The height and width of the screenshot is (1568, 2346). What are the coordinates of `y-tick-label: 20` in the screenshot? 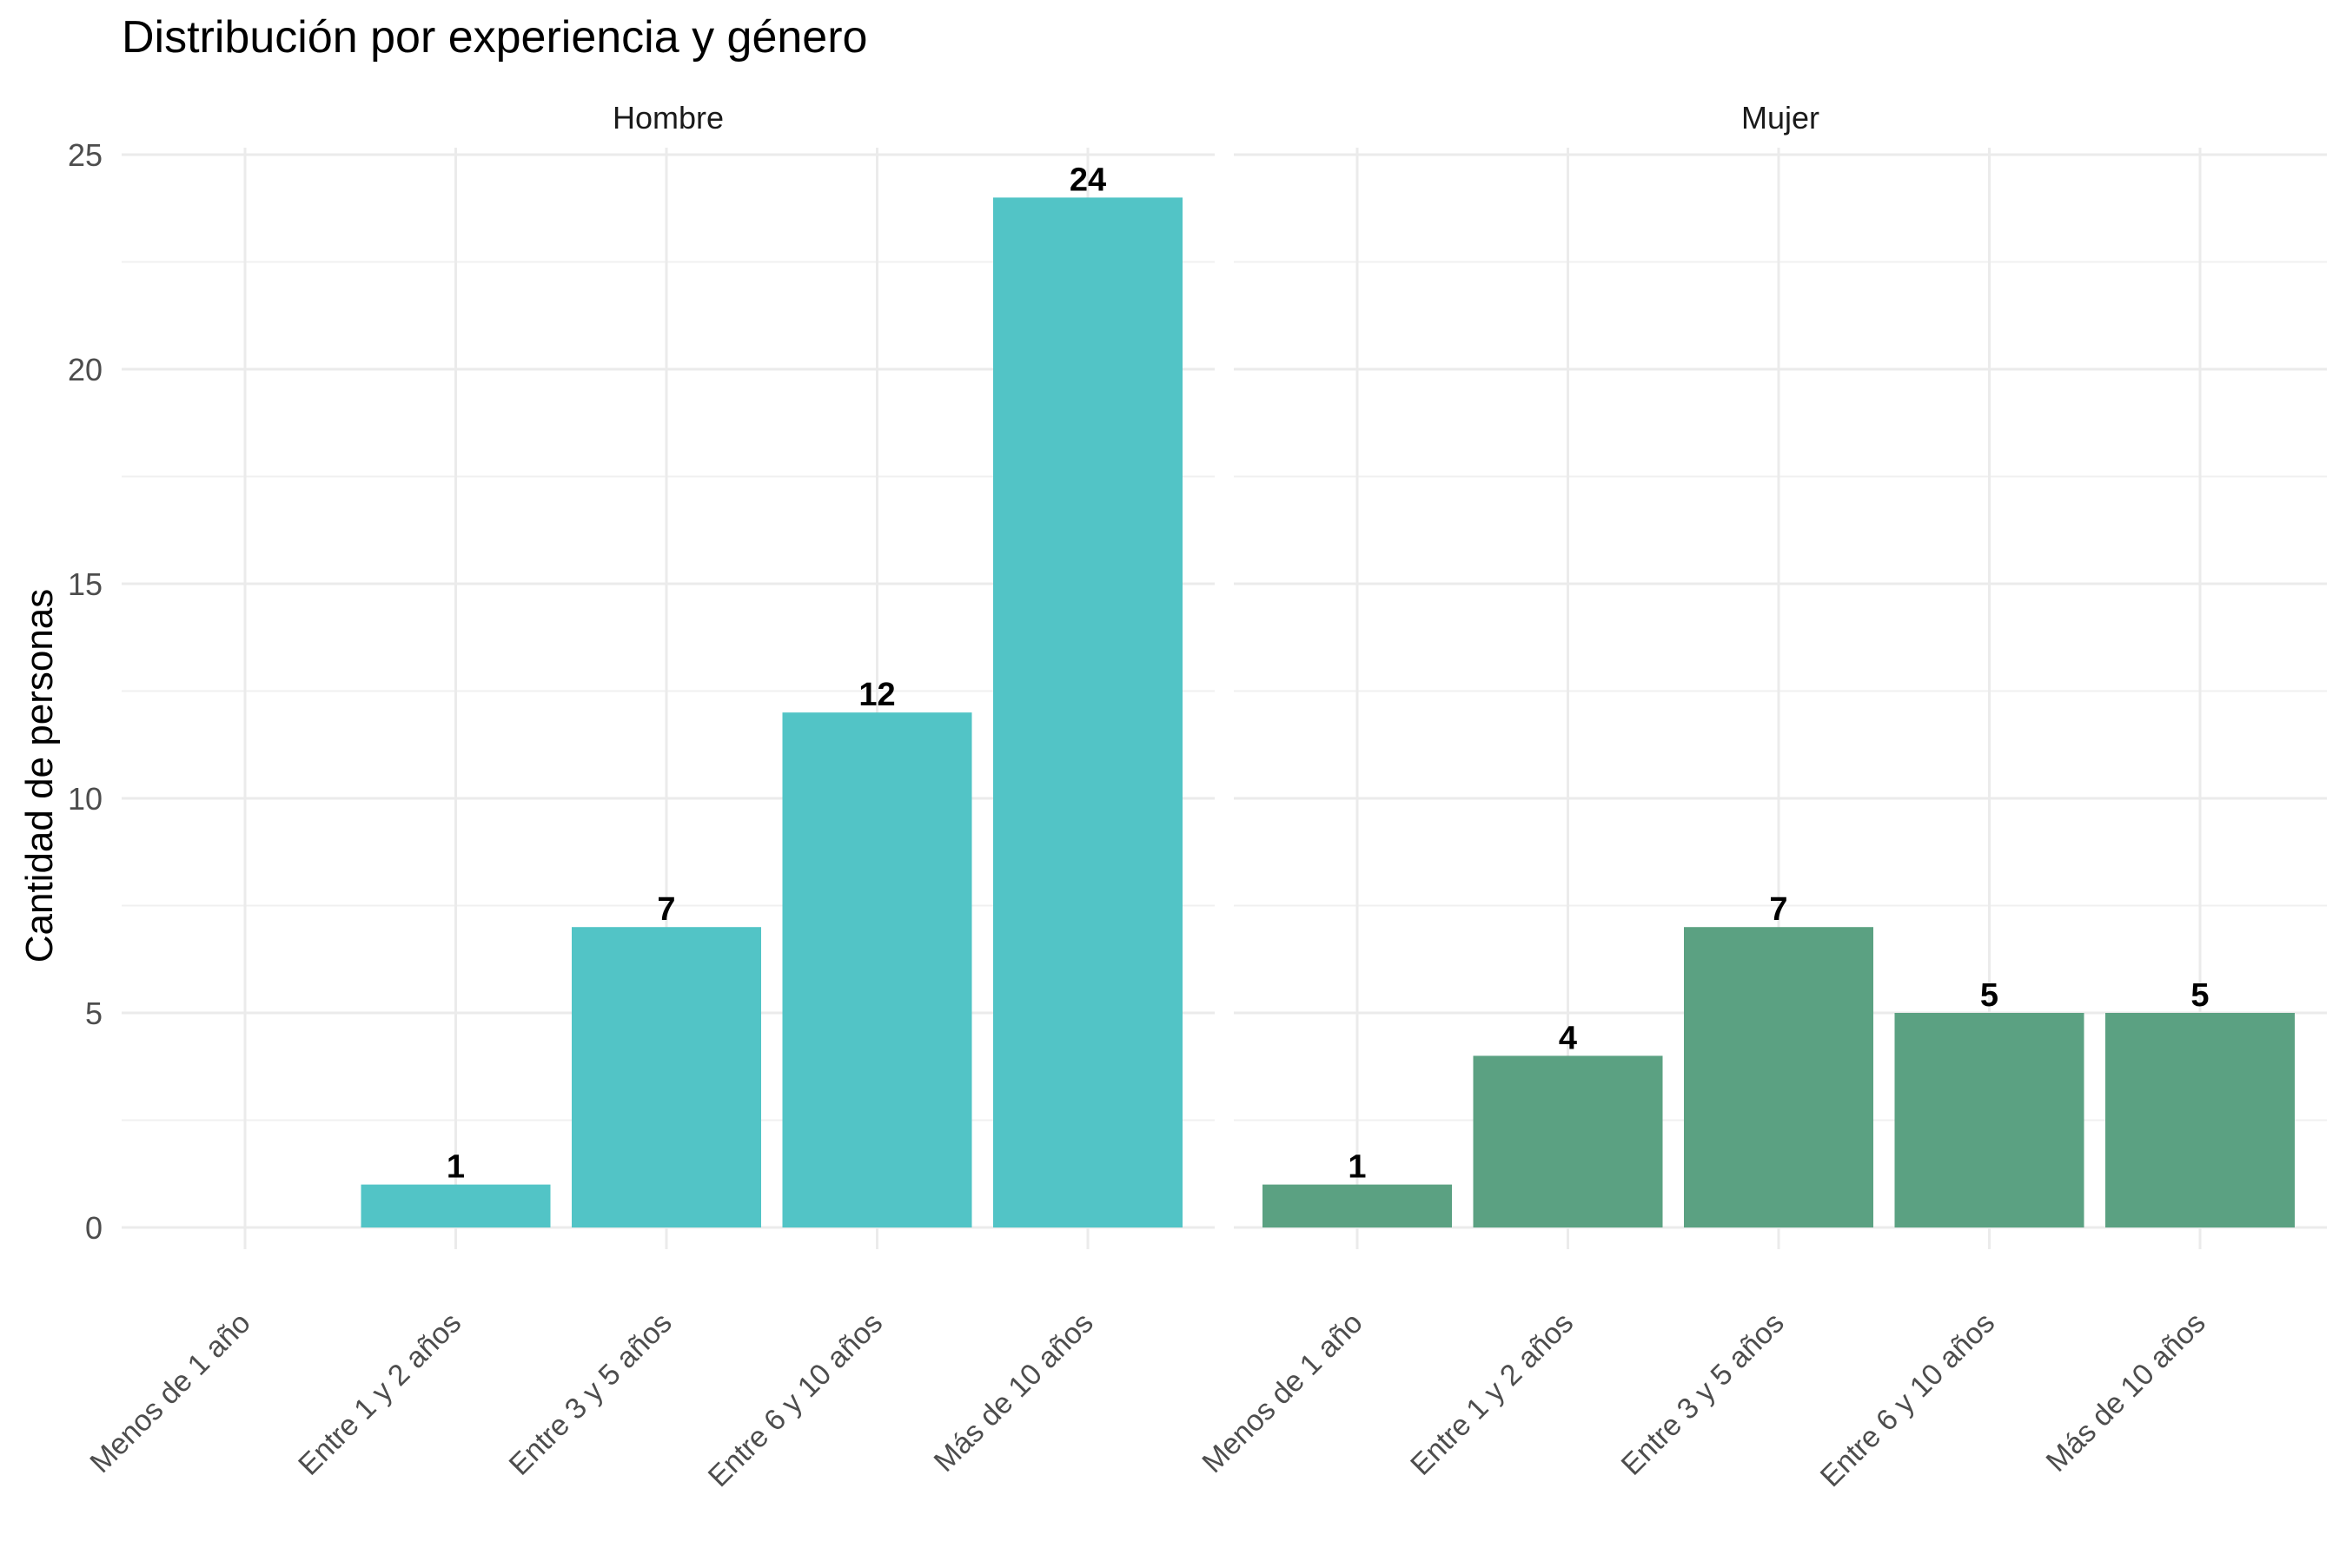 It's located at (85, 369).